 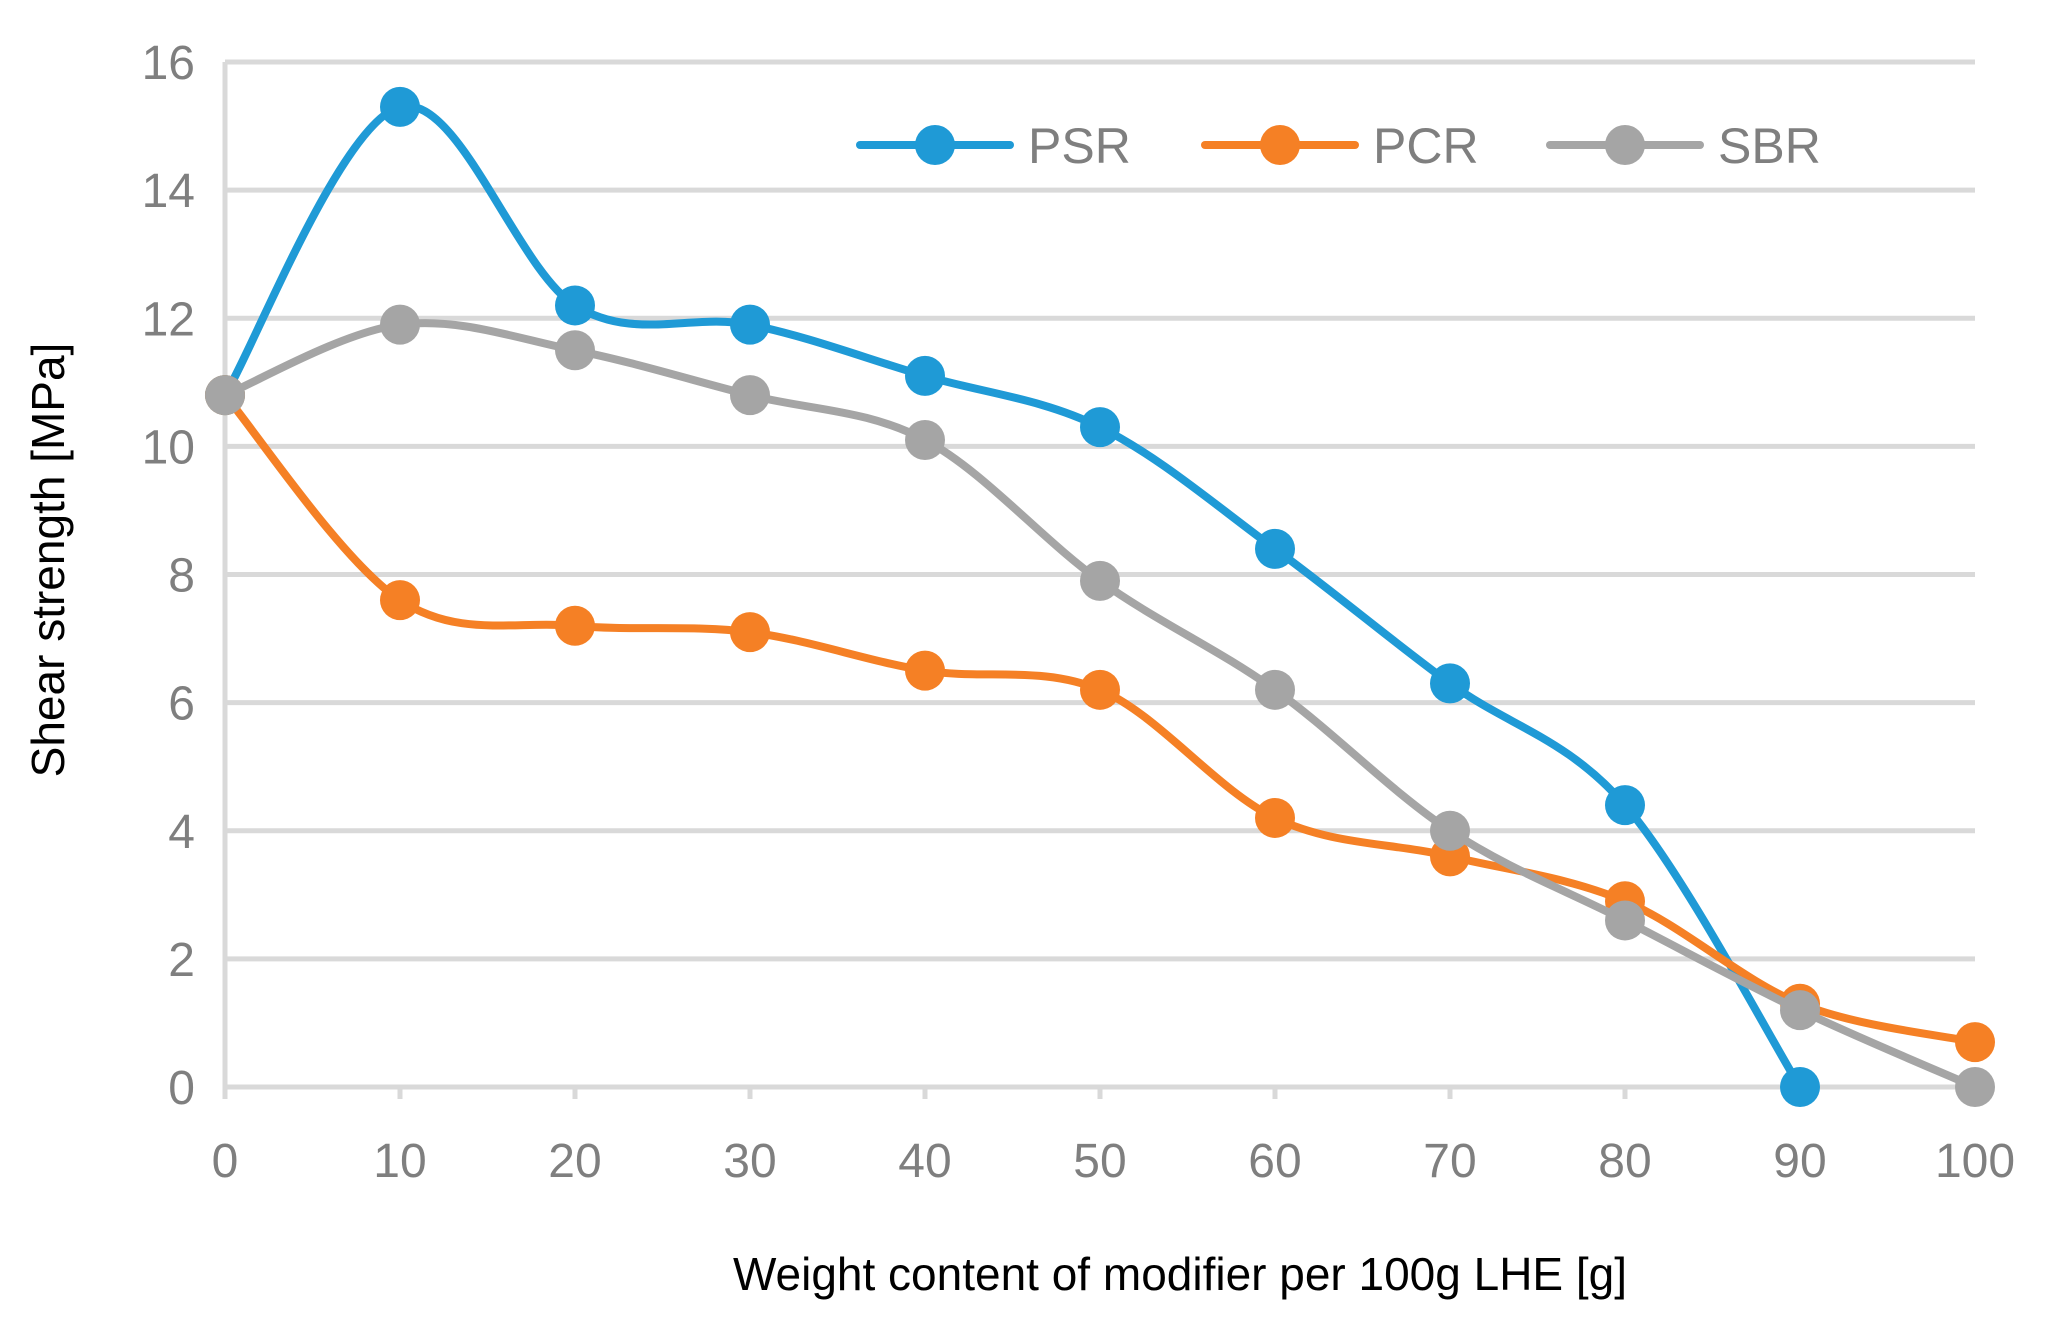 I want to click on legend-label: SBR, so click(x=1769, y=146).